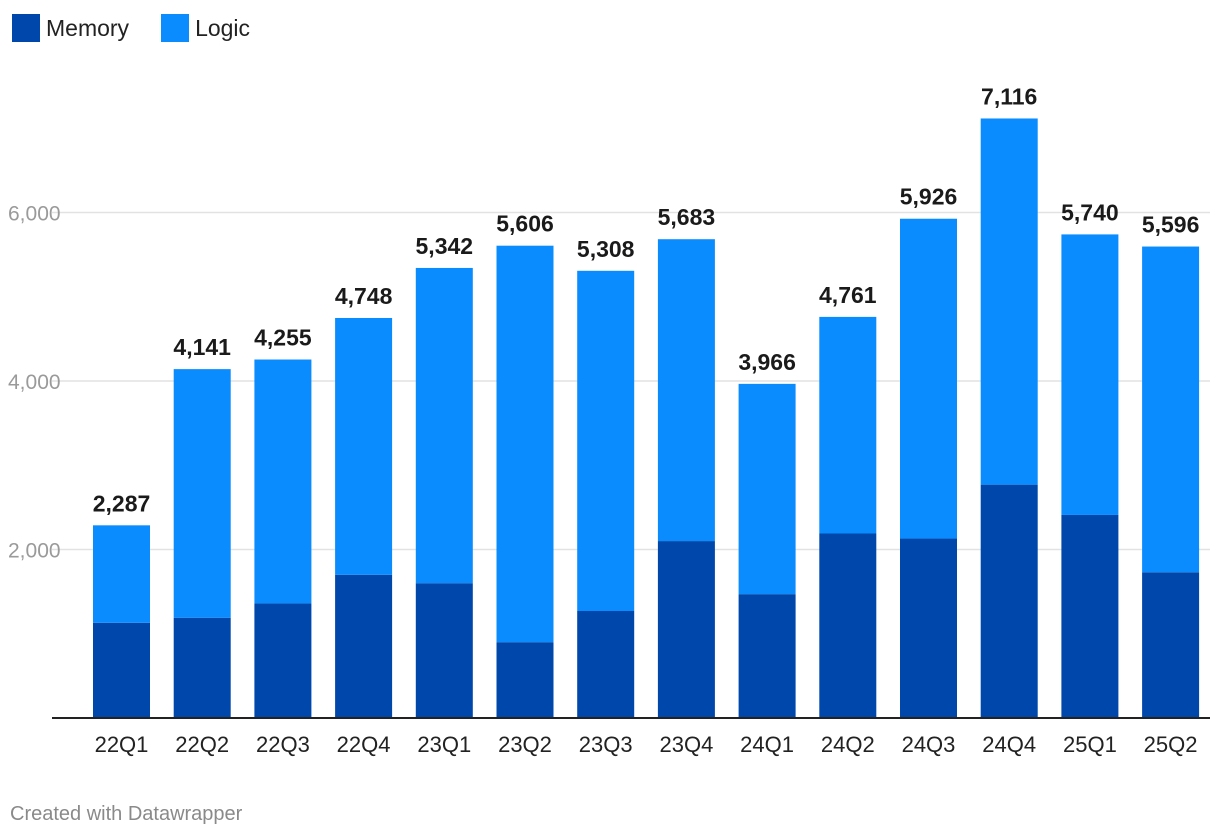  Describe the element at coordinates (848, 295) in the screenshot. I see `total-label: 4,761` at that location.